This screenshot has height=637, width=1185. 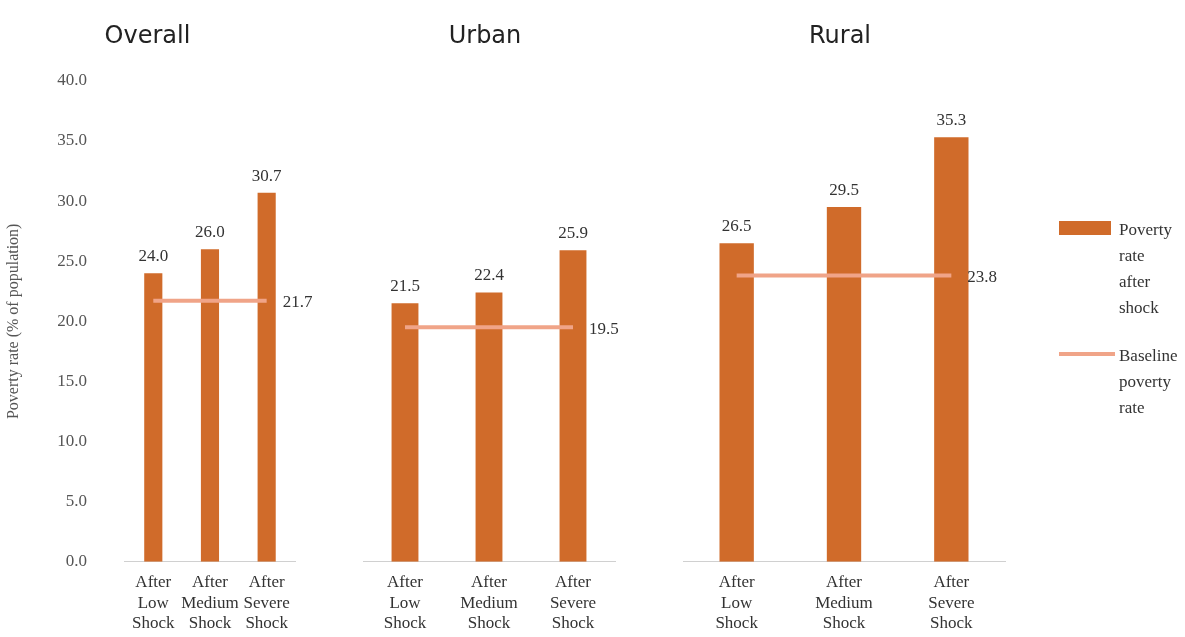 What do you see at coordinates (489, 275) in the screenshot?
I see `data-label: 22.4` at bounding box center [489, 275].